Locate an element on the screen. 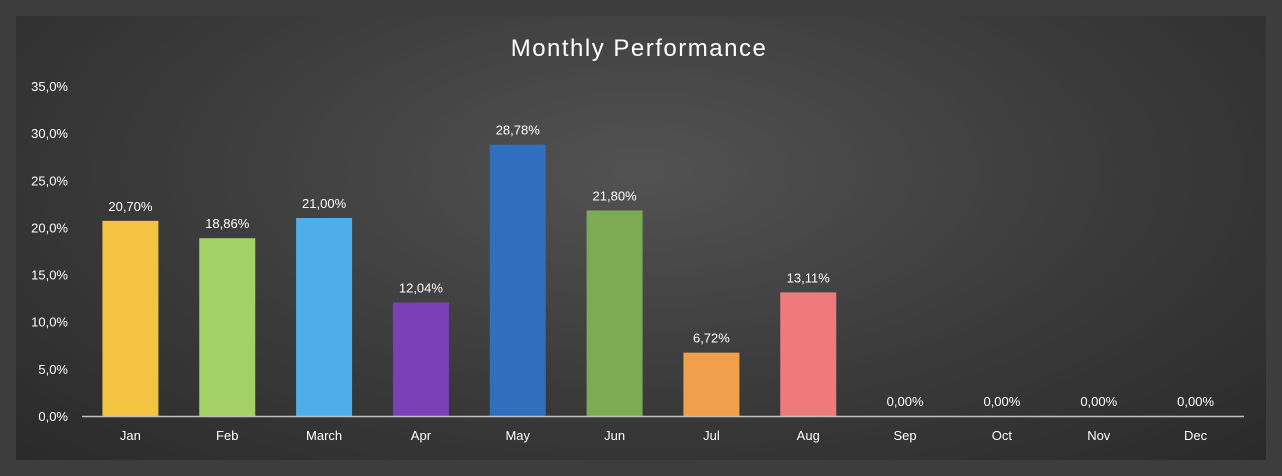 This screenshot has height=476, width=1282. y-tick-label: 10,0% is located at coordinates (49, 322).